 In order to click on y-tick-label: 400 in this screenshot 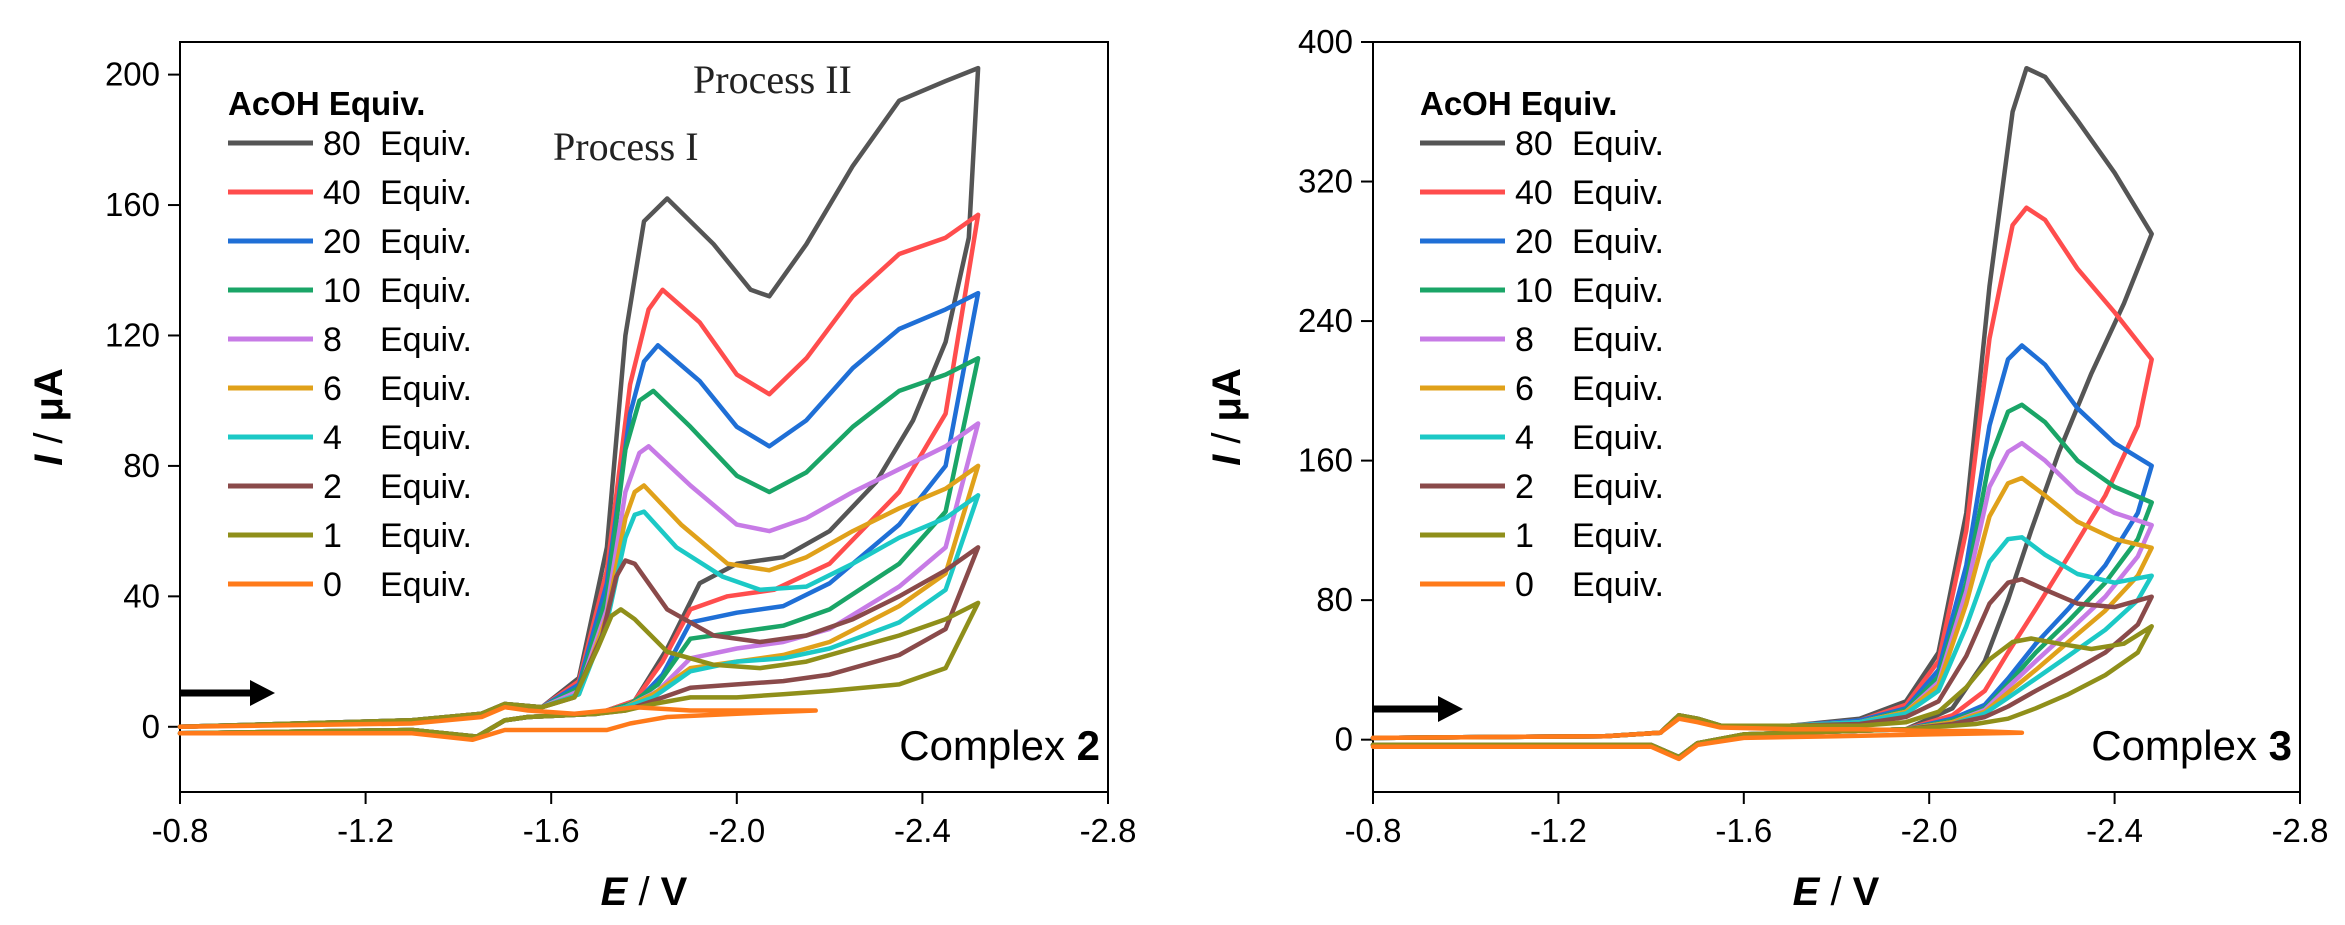, I will do `click(1325, 41)`.